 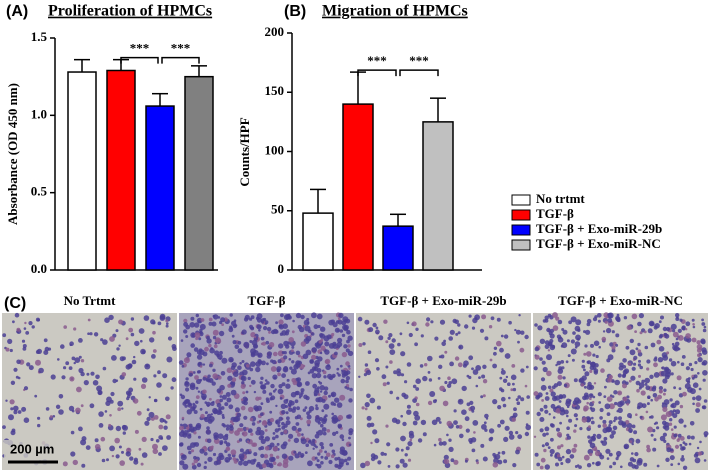 What do you see at coordinates (295, 11) in the screenshot?
I see `panel-label: (B)` at bounding box center [295, 11].